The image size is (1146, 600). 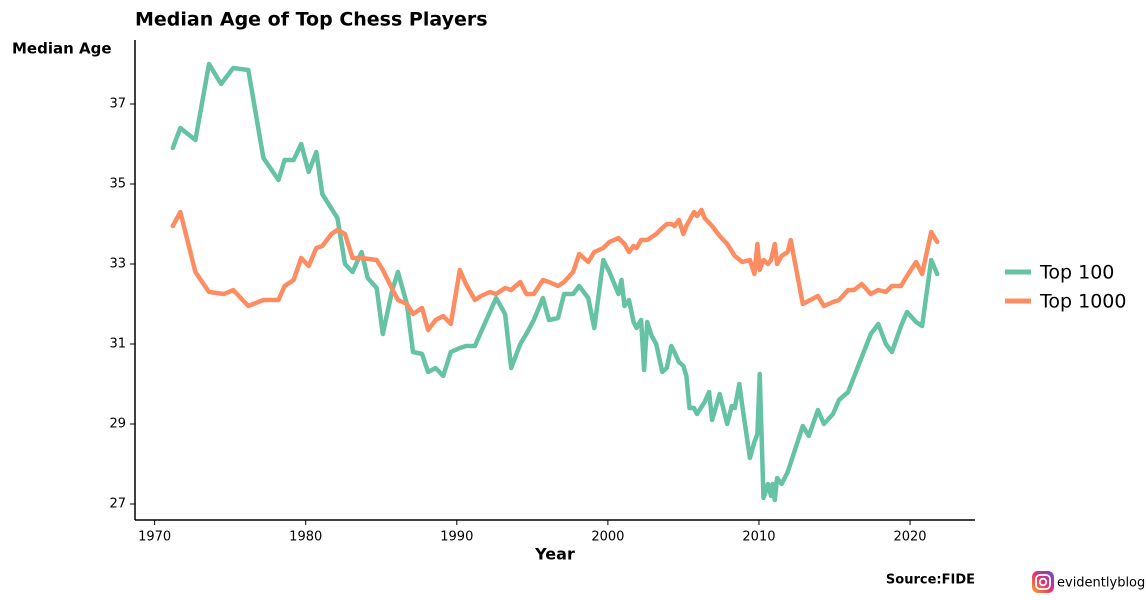 What do you see at coordinates (1082, 302) in the screenshot?
I see `legend-label: Top 1000` at bounding box center [1082, 302].